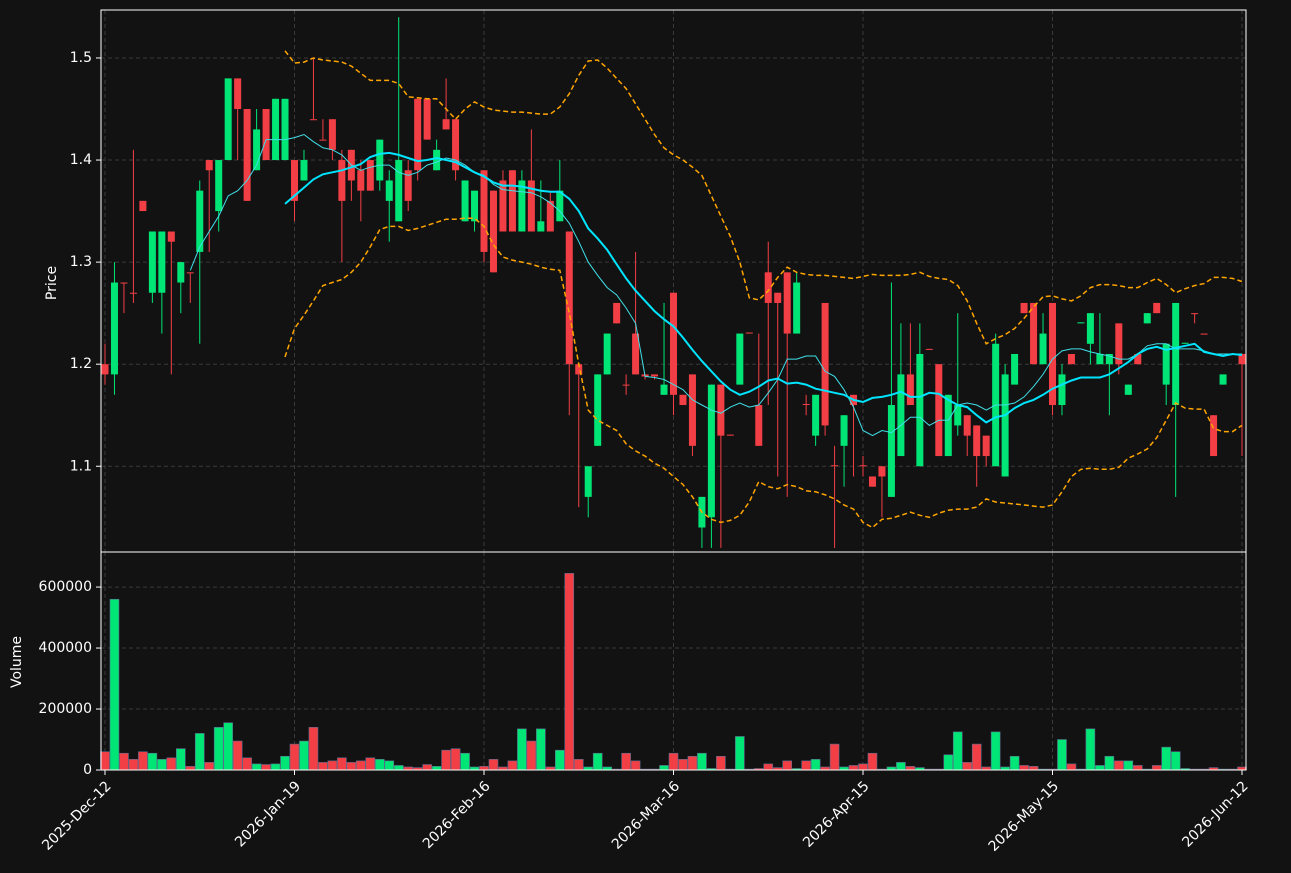  I want to click on y-tick-label: 0, so click(87, 770).